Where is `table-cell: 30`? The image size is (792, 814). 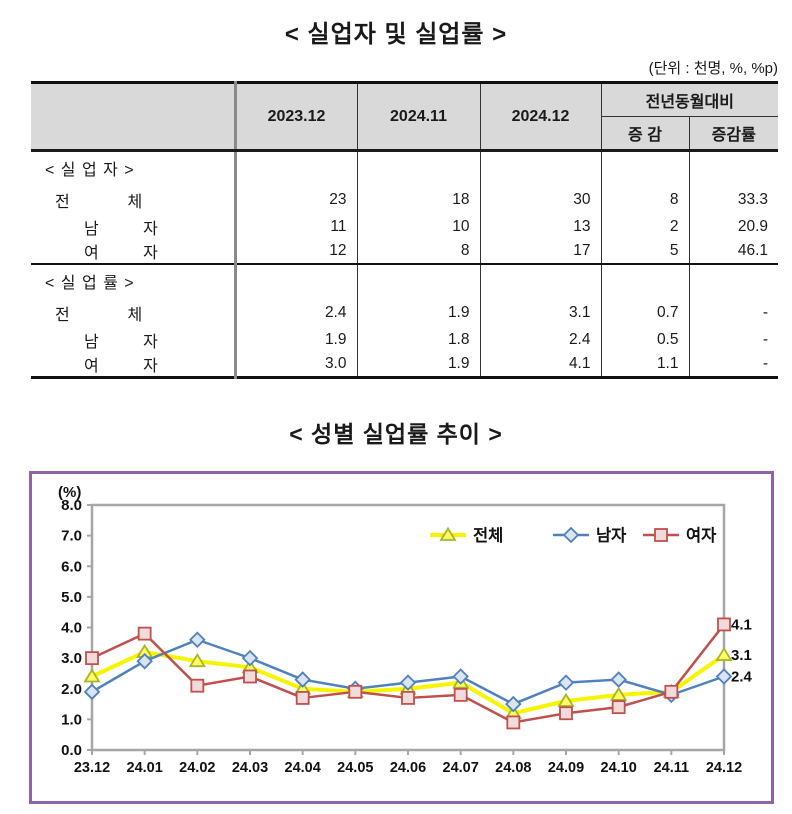 table-cell: 30 is located at coordinates (540, 199).